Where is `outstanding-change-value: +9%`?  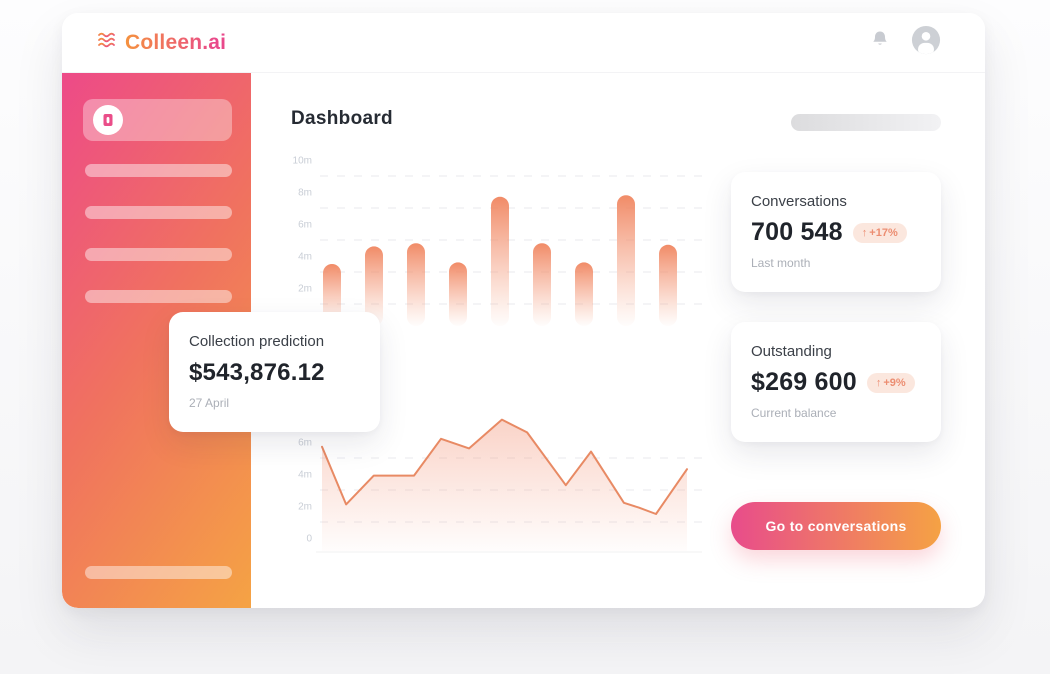
outstanding-change-value: +9% is located at coordinates (894, 382).